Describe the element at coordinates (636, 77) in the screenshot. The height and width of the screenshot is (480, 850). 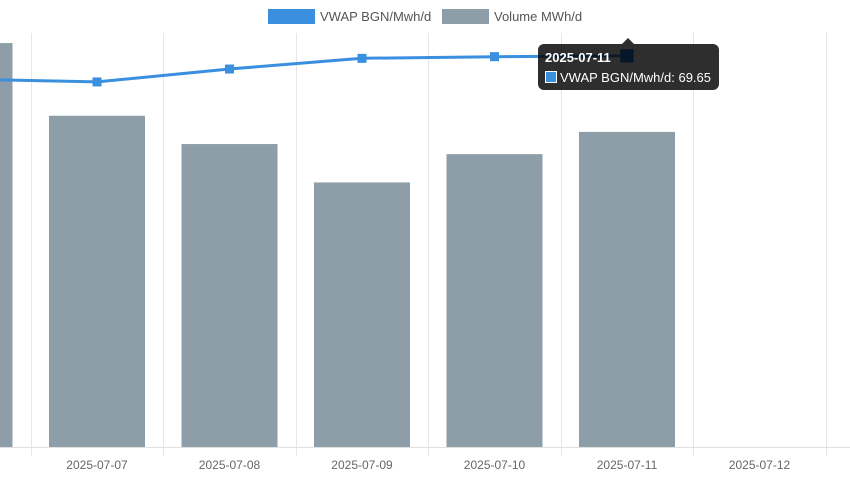
I see `tooltip-label: VWAP BGN/Mwh/d: 69.65` at that location.